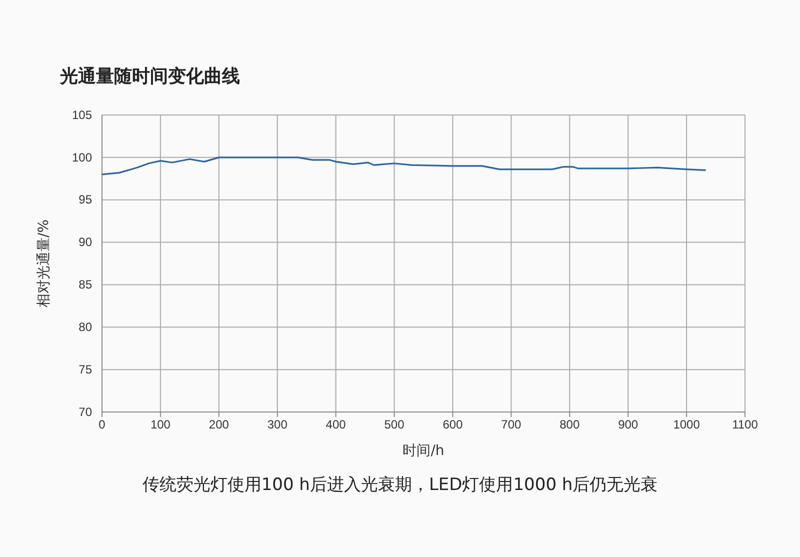 The width and height of the screenshot is (800, 557). What do you see at coordinates (336, 425) in the screenshot?
I see `x-tick-label: 400` at bounding box center [336, 425].